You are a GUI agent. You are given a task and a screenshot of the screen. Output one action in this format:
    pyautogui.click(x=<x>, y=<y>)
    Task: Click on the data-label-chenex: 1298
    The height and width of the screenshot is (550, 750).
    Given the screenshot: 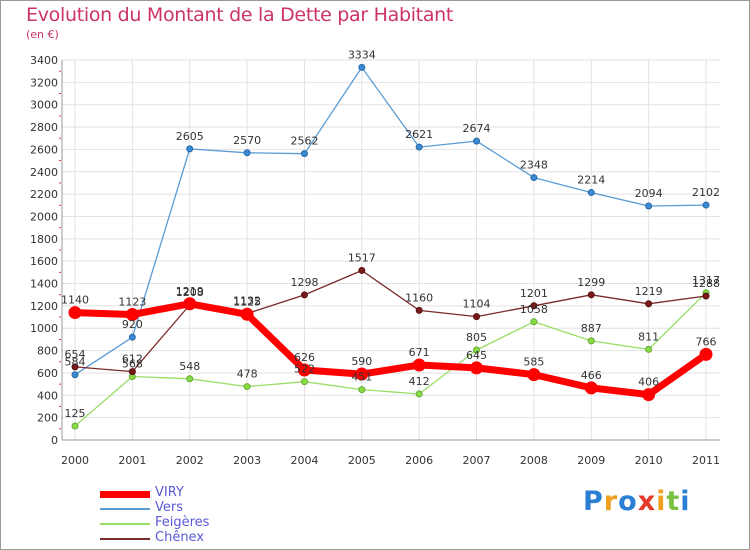 What is the action you would take?
    pyautogui.click(x=304, y=282)
    